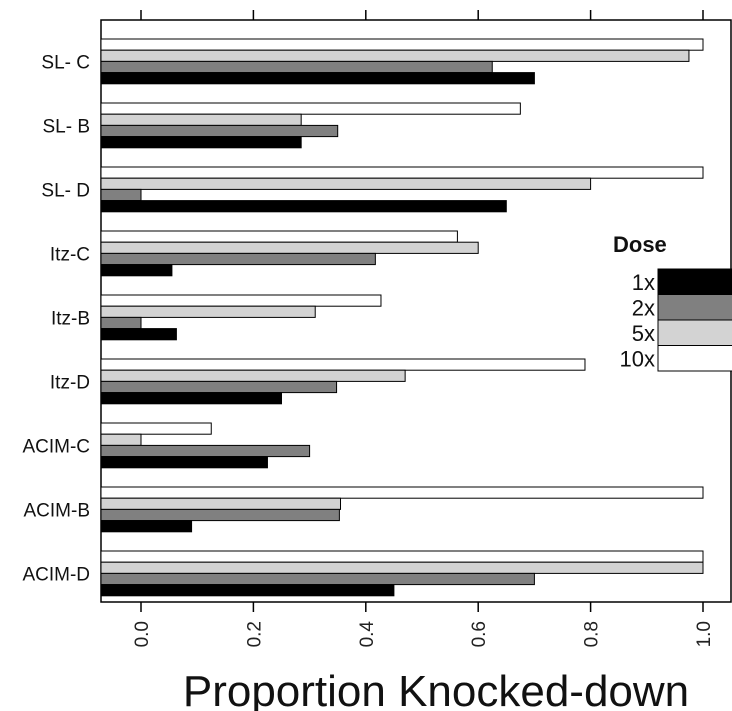 Image resolution: width=732 pixels, height=711 pixels. What do you see at coordinates (66, 126) in the screenshot?
I see `category-label: SL- B` at bounding box center [66, 126].